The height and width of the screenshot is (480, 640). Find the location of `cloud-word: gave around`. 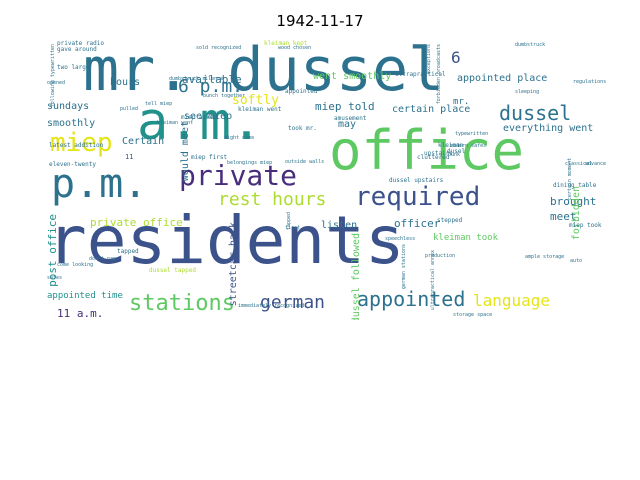

cloud-word: gave around is located at coordinates (77, 49).